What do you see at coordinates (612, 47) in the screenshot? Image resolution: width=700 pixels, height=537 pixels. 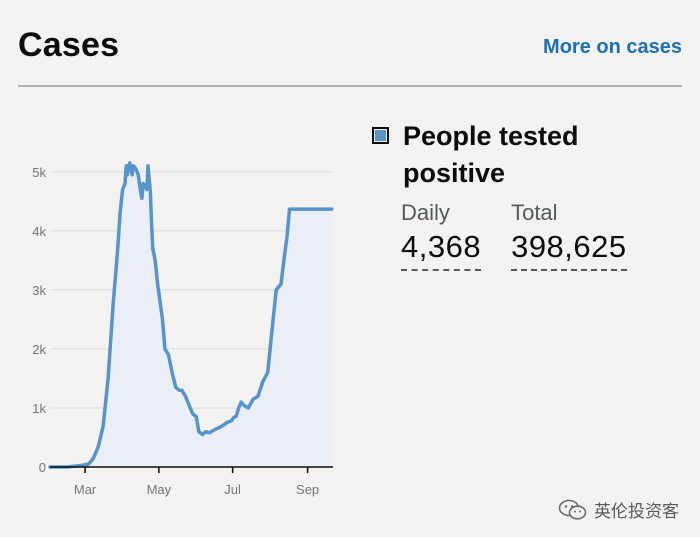 I see `more-on-cases-link: More on cases` at bounding box center [612, 47].